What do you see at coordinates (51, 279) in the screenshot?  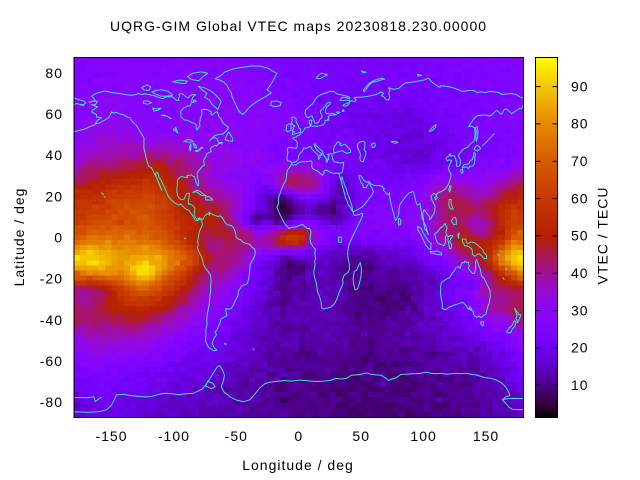 I see `svg-text: -20` at bounding box center [51, 279].